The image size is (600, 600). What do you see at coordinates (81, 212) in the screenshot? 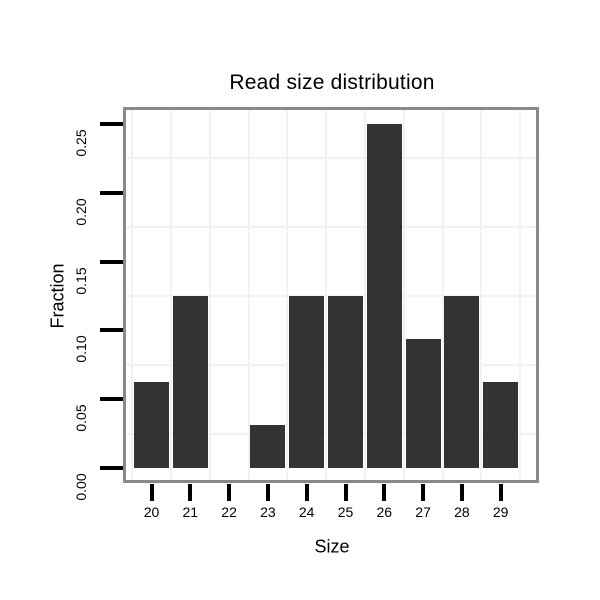
I see `y-tick-label: 0.20` at bounding box center [81, 212].